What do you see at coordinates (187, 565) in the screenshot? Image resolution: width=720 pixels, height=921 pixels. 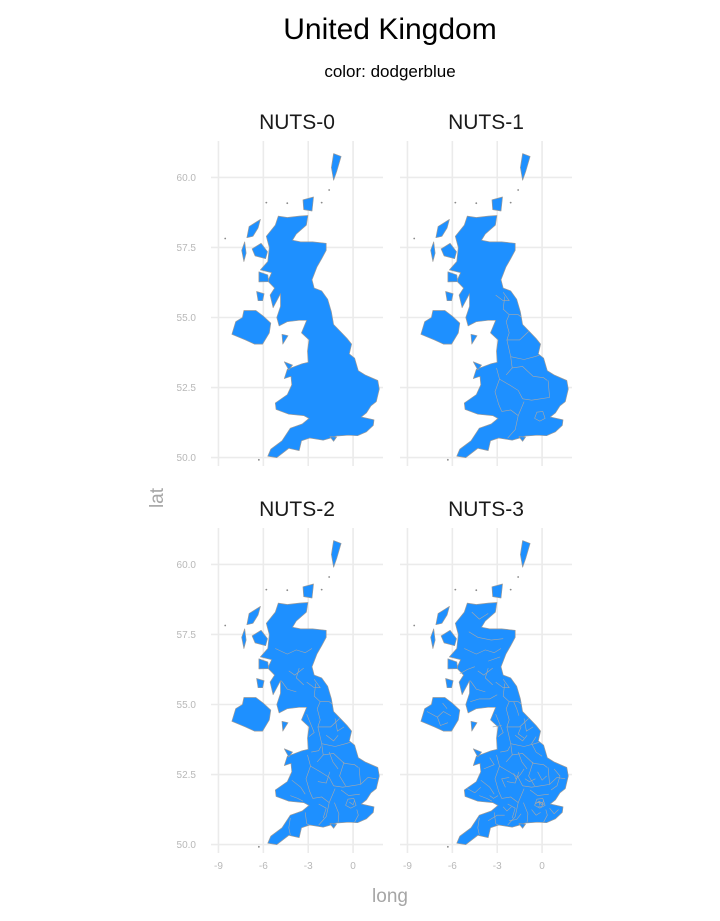 I see `y-tick-label: 60.0` at bounding box center [187, 565].